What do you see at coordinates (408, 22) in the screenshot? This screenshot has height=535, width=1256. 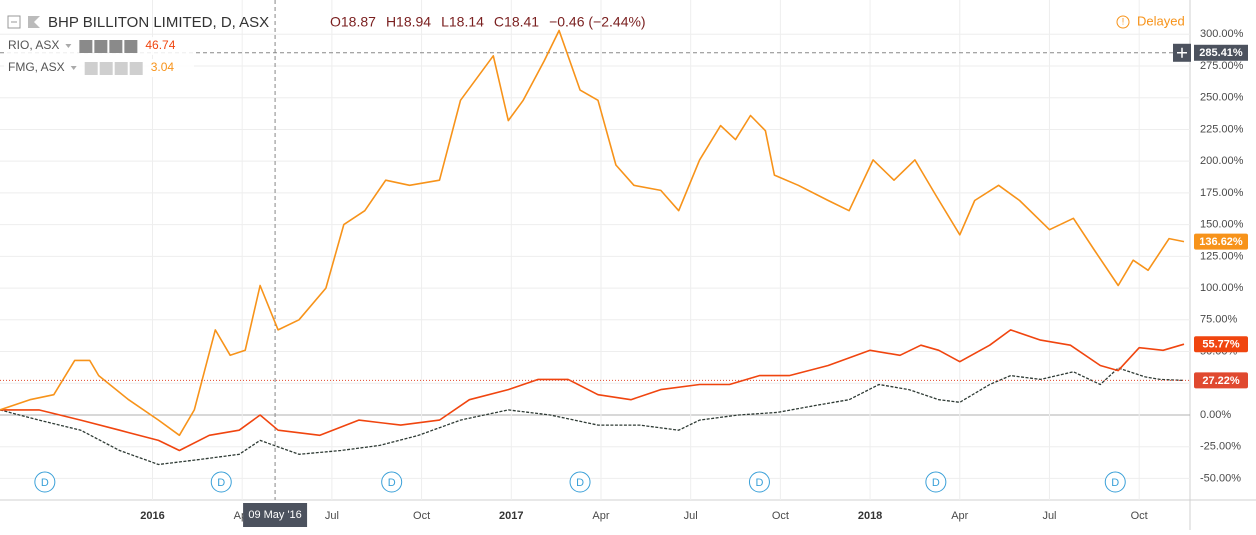 I see `ohlc-value: H18.94` at bounding box center [408, 22].